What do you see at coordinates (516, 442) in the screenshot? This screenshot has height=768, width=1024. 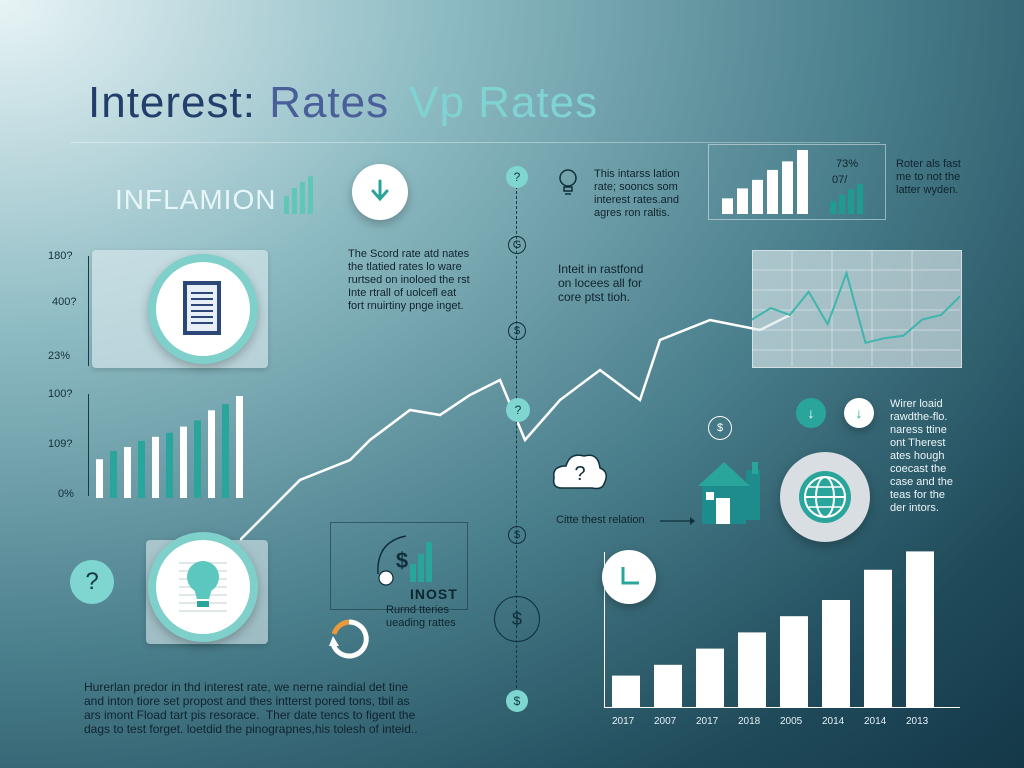 I see `timeline-line` at bounding box center [516, 442].